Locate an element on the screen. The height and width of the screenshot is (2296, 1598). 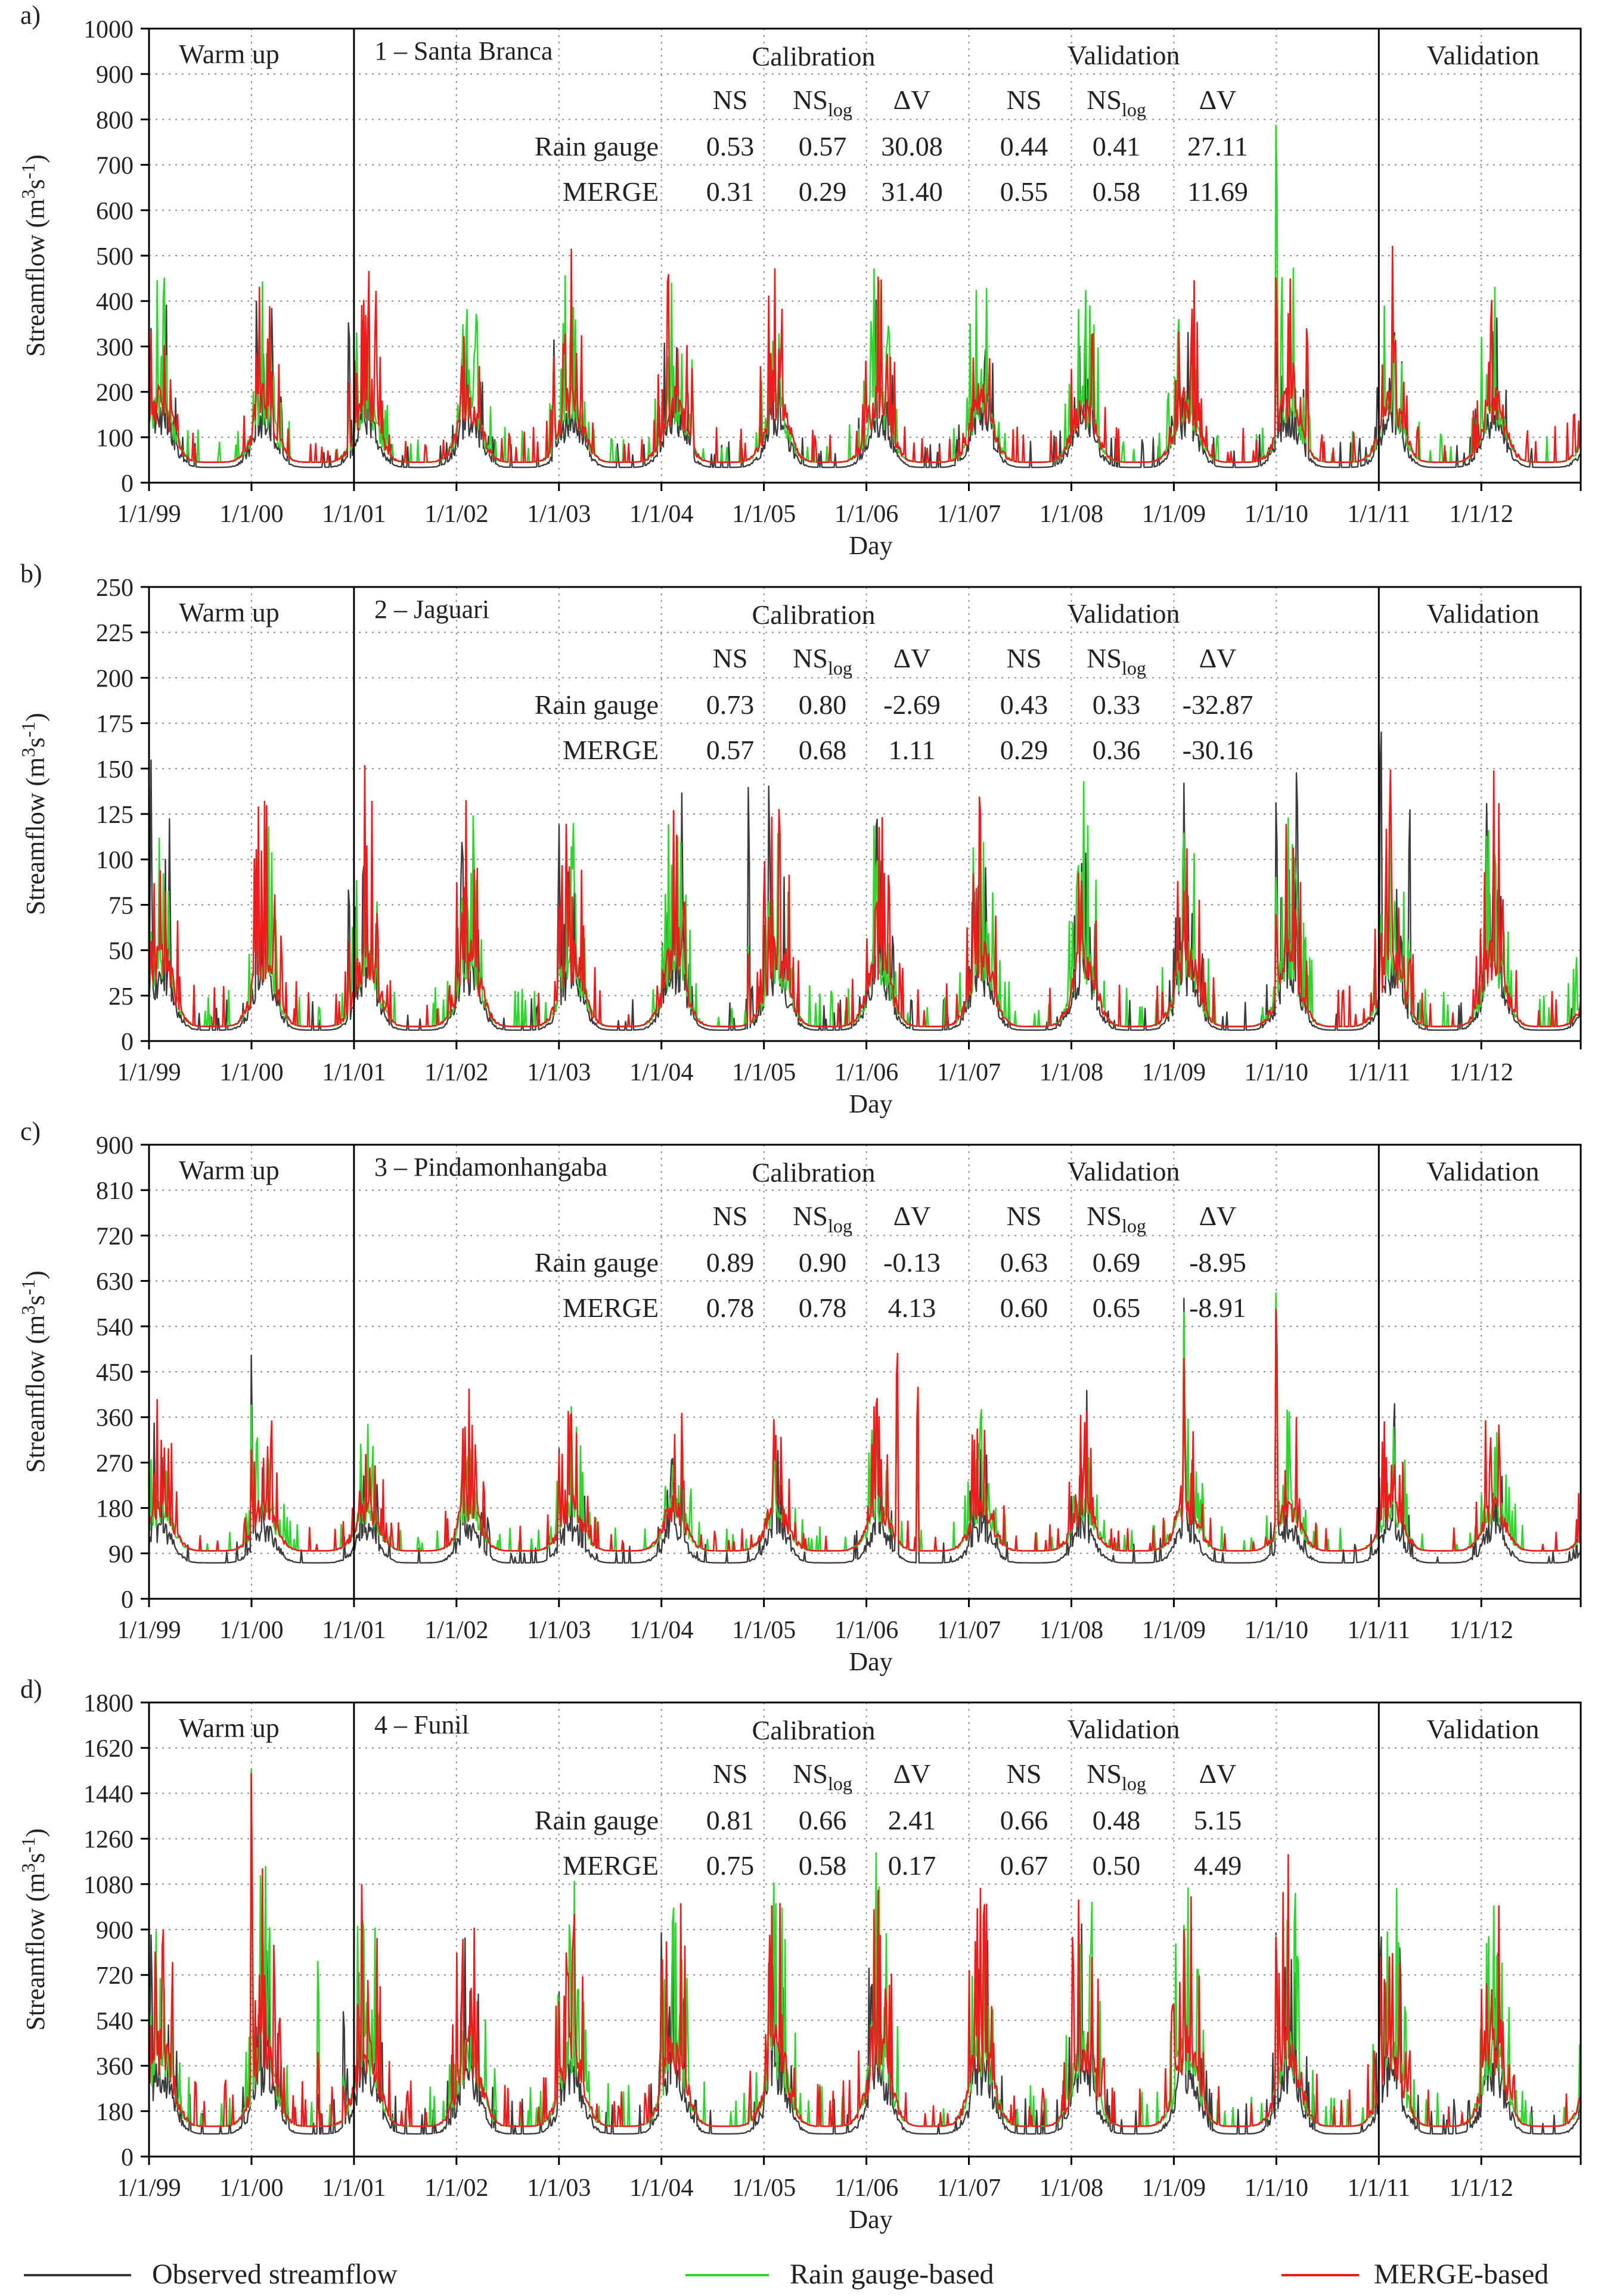
y-tick-label: 300 is located at coordinates (115, 347).